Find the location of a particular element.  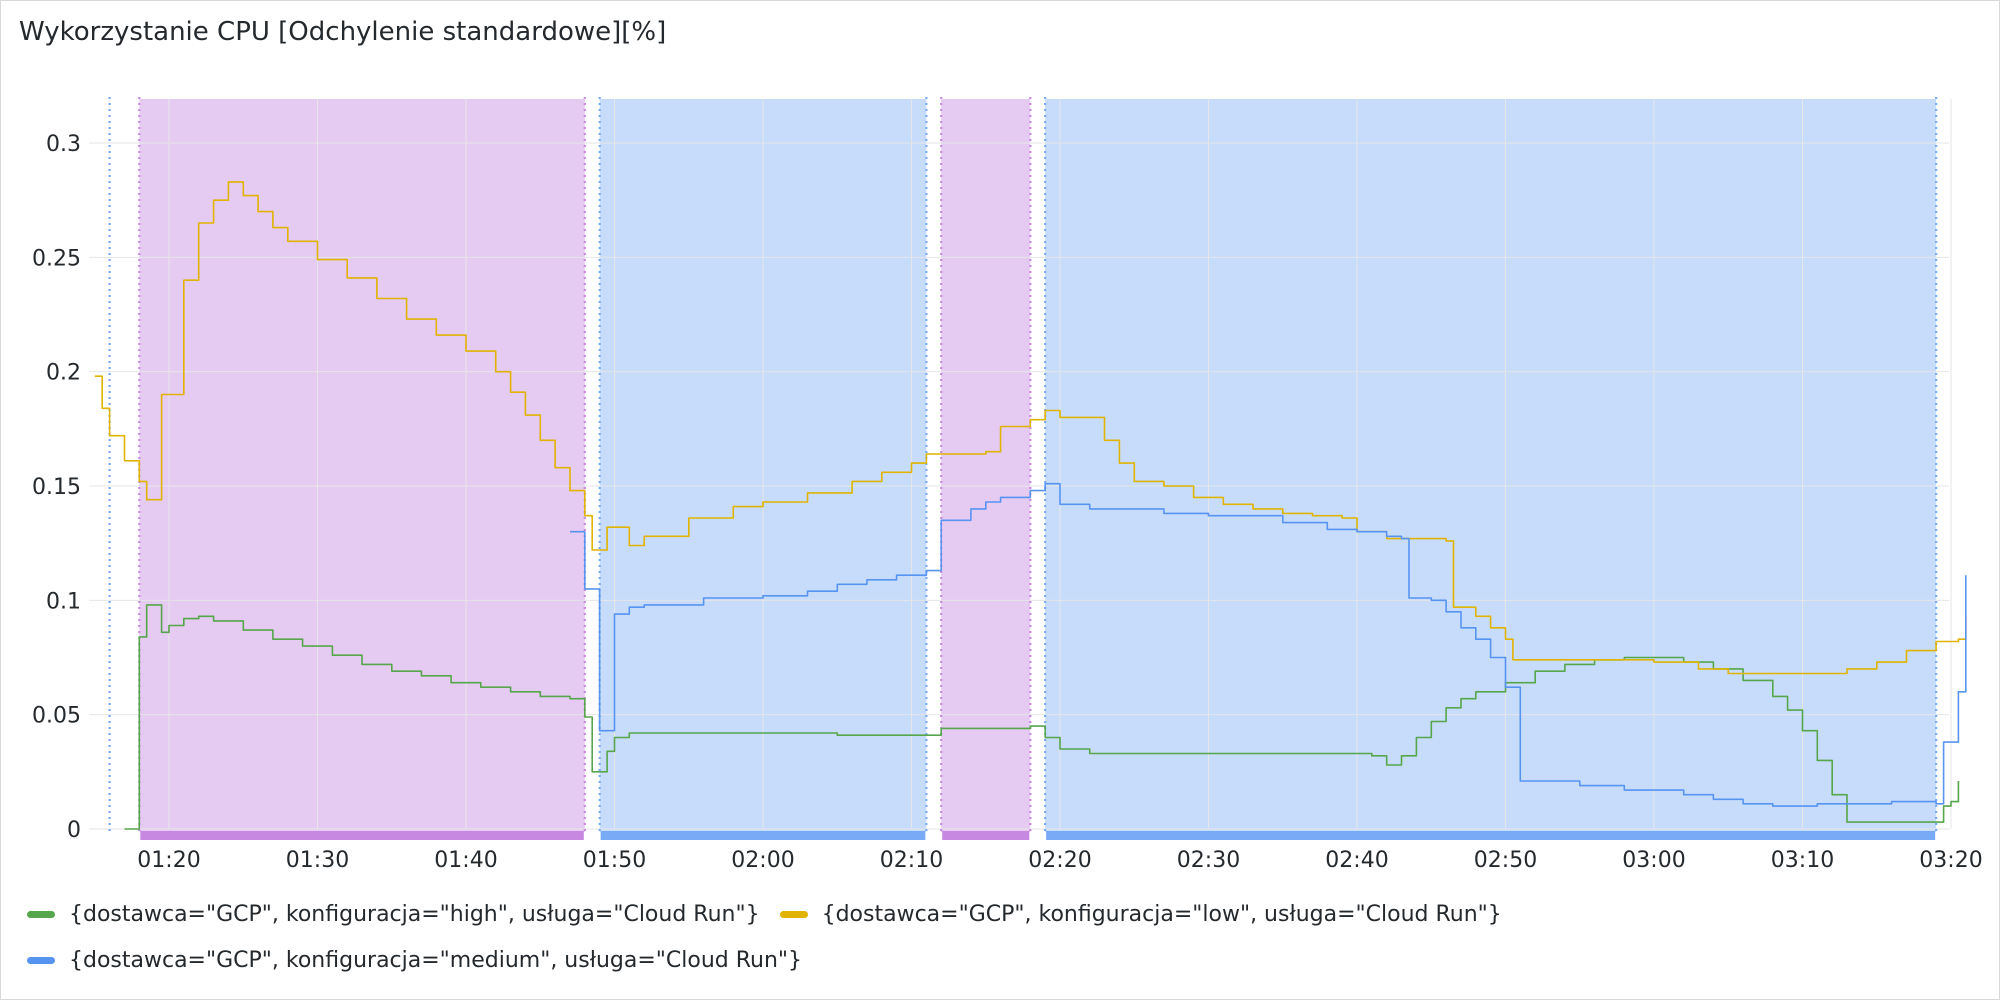

x-tick-label: 01:30 is located at coordinates (317, 860).